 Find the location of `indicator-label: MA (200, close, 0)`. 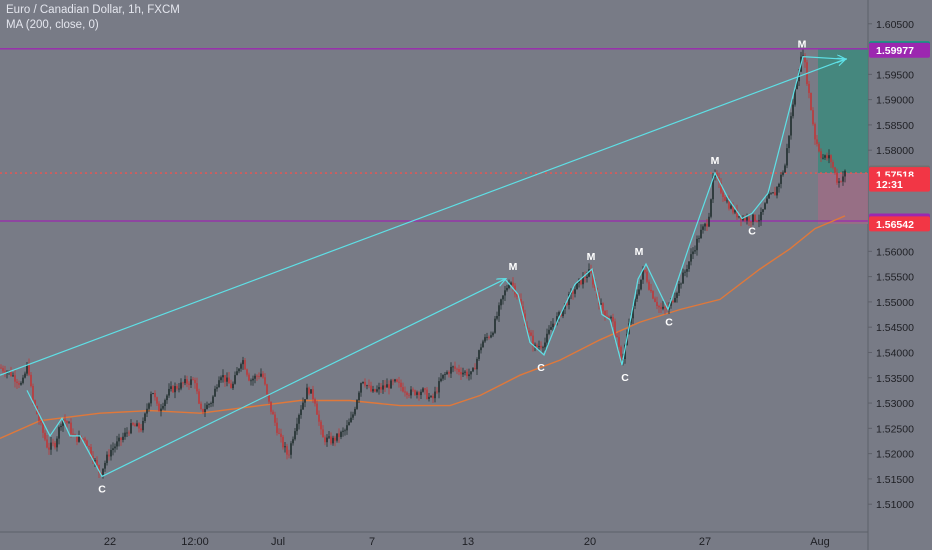

indicator-label: MA (200, close, 0) is located at coordinates (52, 25).